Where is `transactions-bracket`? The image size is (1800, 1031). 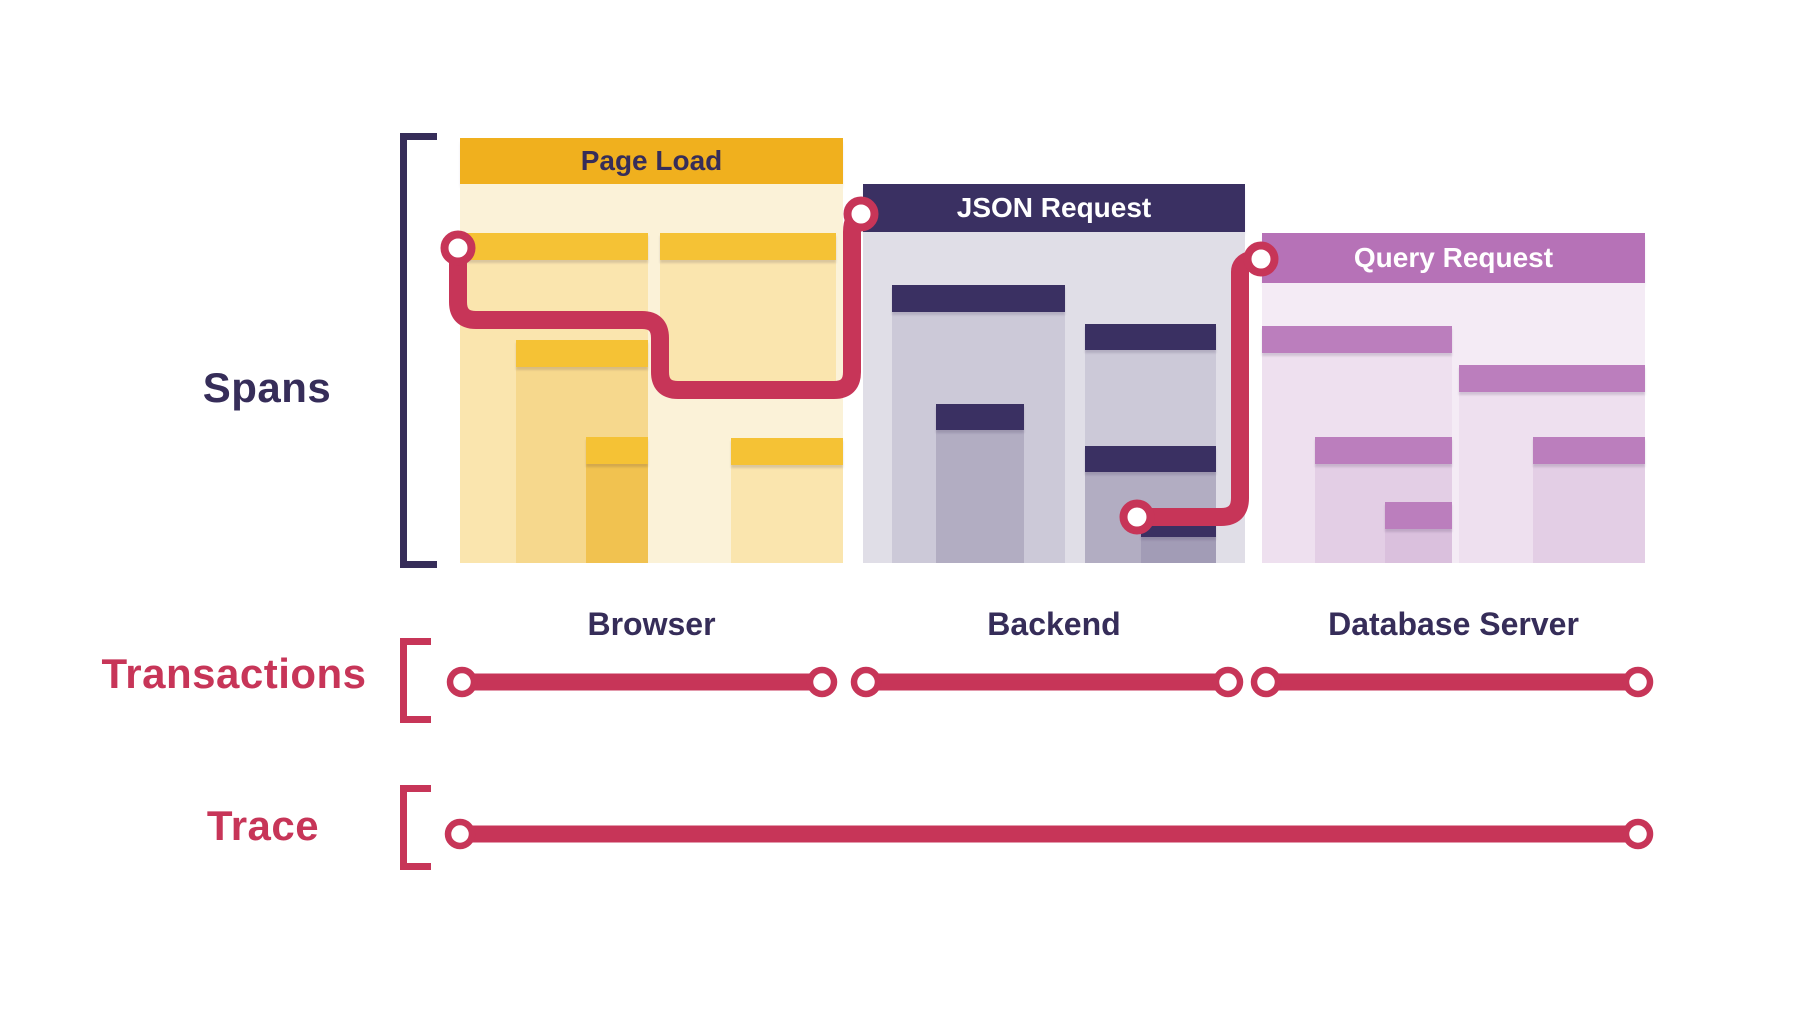 transactions-bracket is located at coordinates (415, 680).